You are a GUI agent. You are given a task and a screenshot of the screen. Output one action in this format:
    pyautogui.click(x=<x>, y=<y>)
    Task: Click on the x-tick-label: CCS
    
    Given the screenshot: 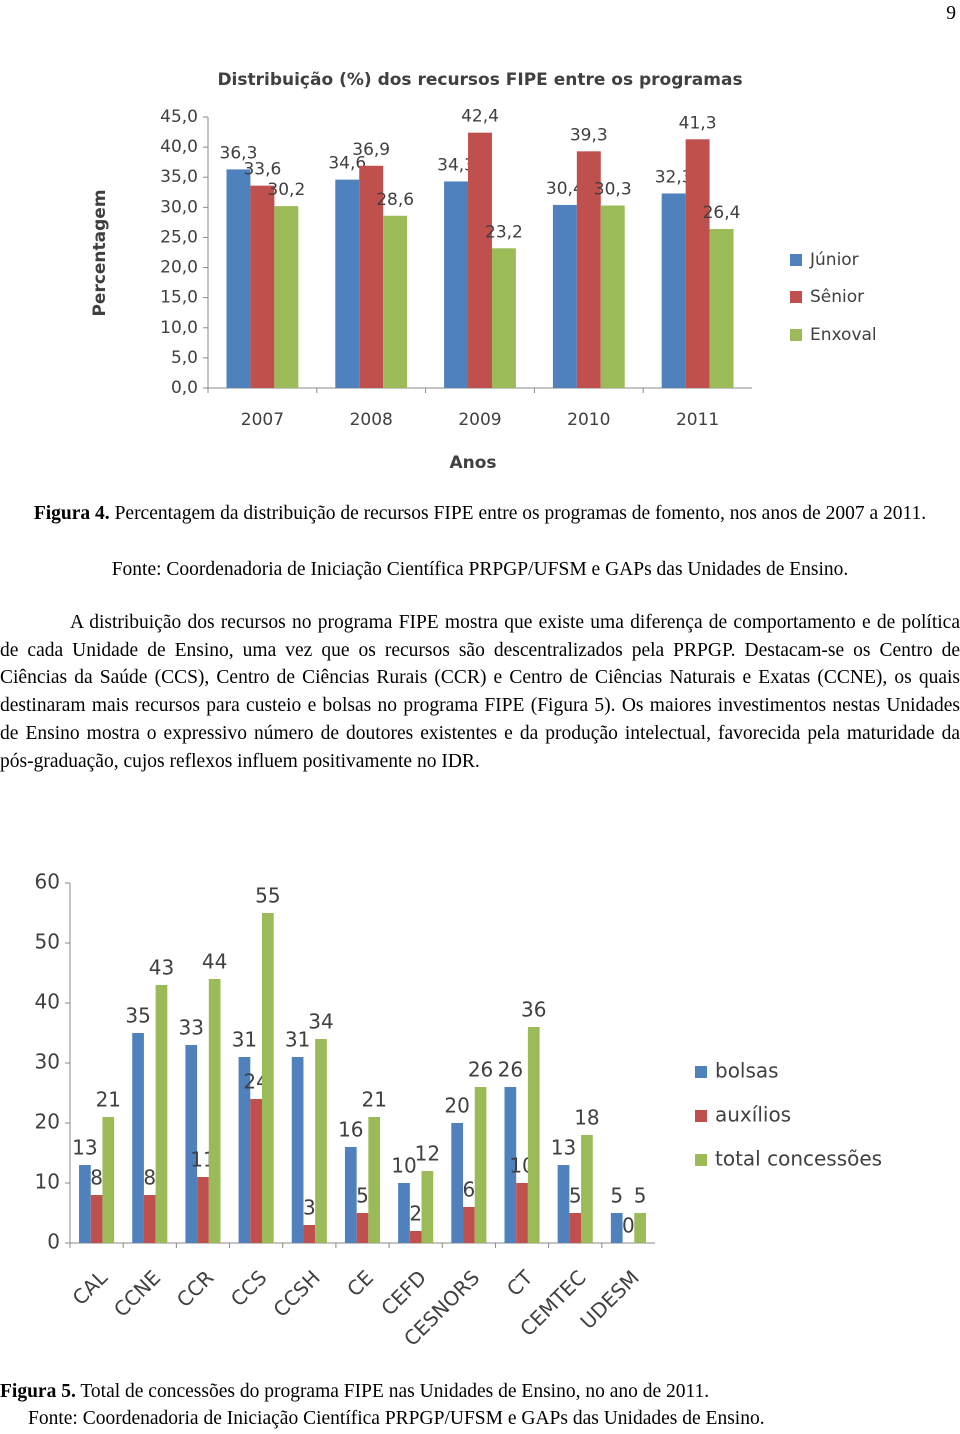 What is the action you would take?
    pyautogui.click(x=249, y=1288)
    